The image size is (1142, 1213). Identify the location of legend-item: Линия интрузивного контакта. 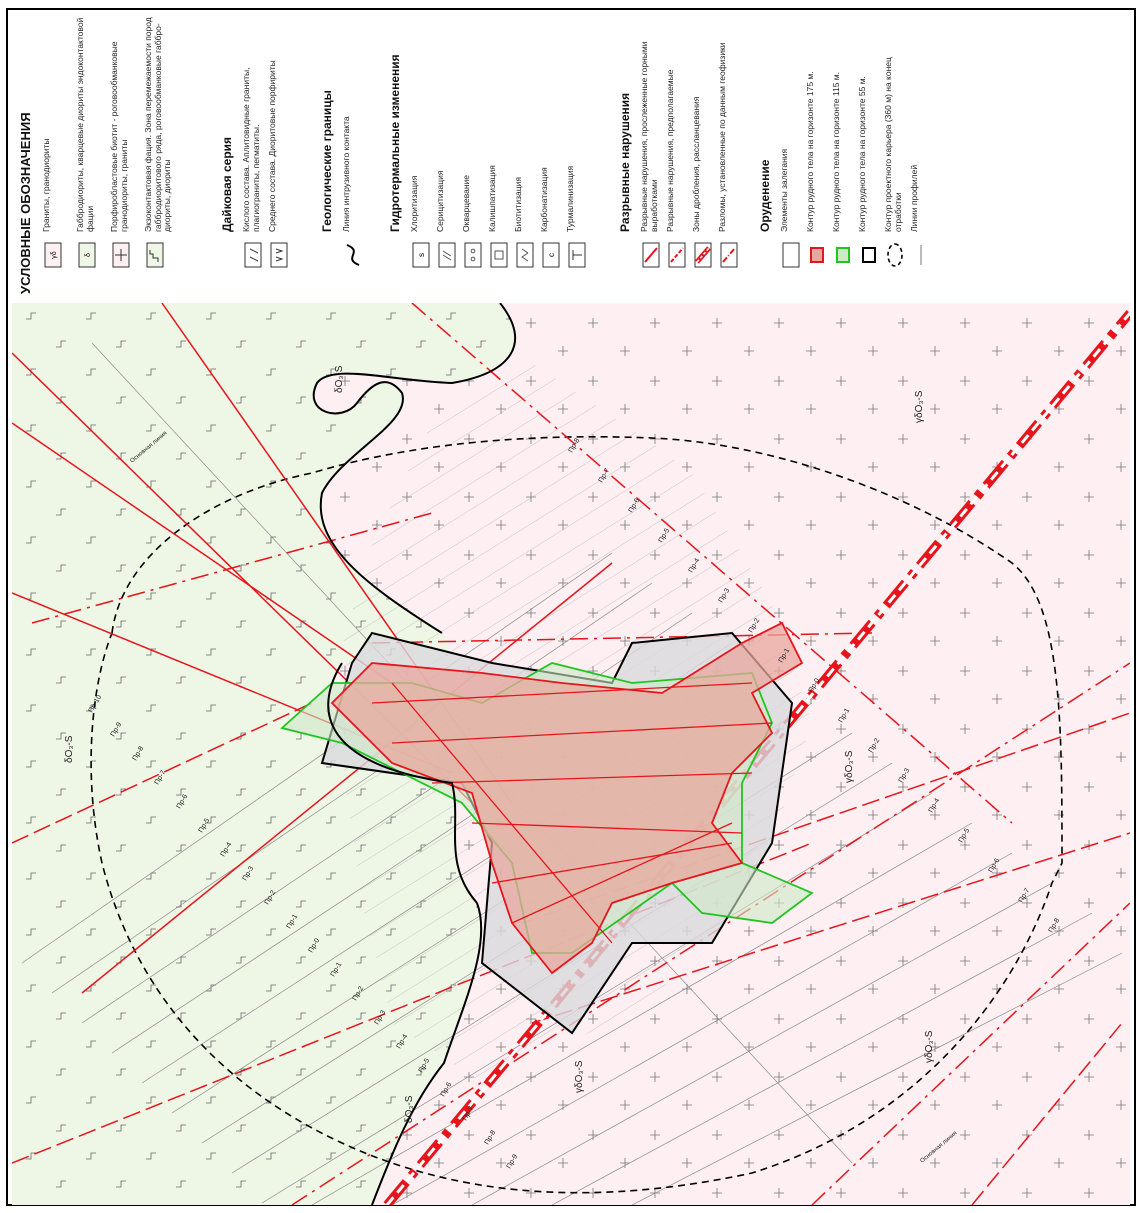
(353, 154).